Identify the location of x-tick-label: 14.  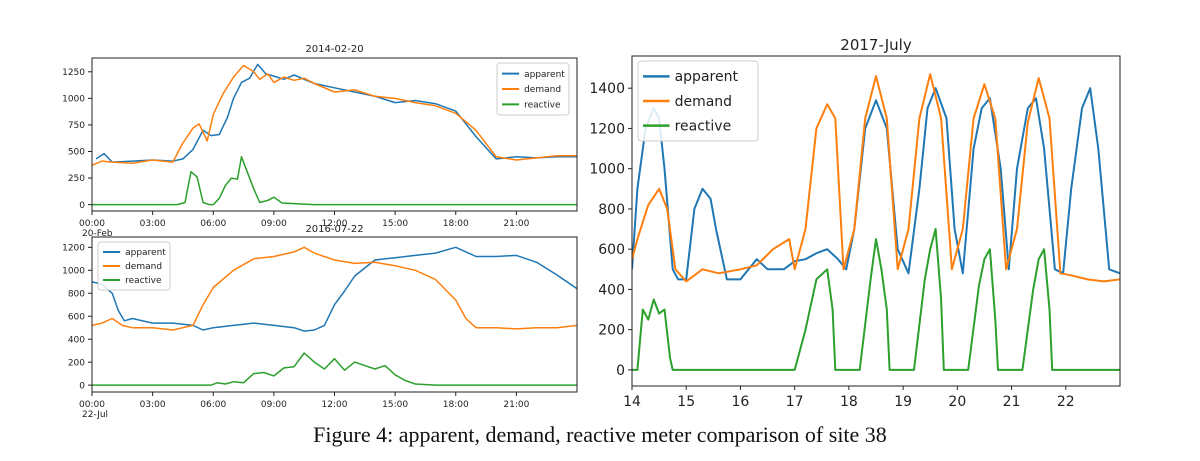
(632, 402).